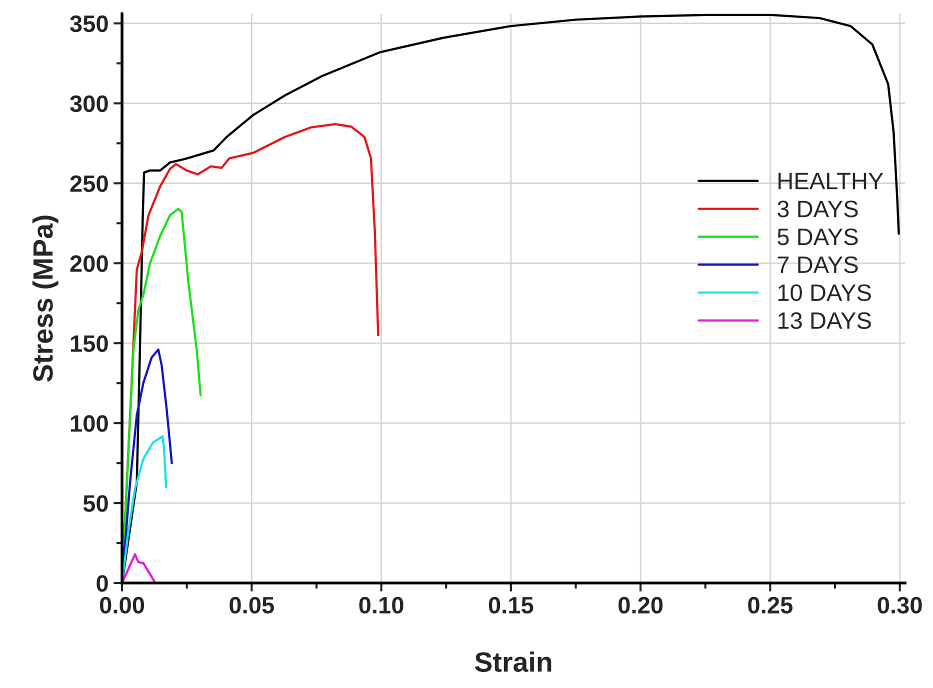 This screenshot has width=933, height=688. I want to click on y-tick-label: 250, so click(89, 183).